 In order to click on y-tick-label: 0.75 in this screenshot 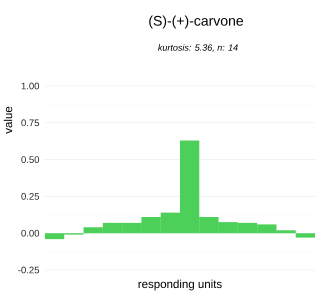, I will do `click(30, 122)`.